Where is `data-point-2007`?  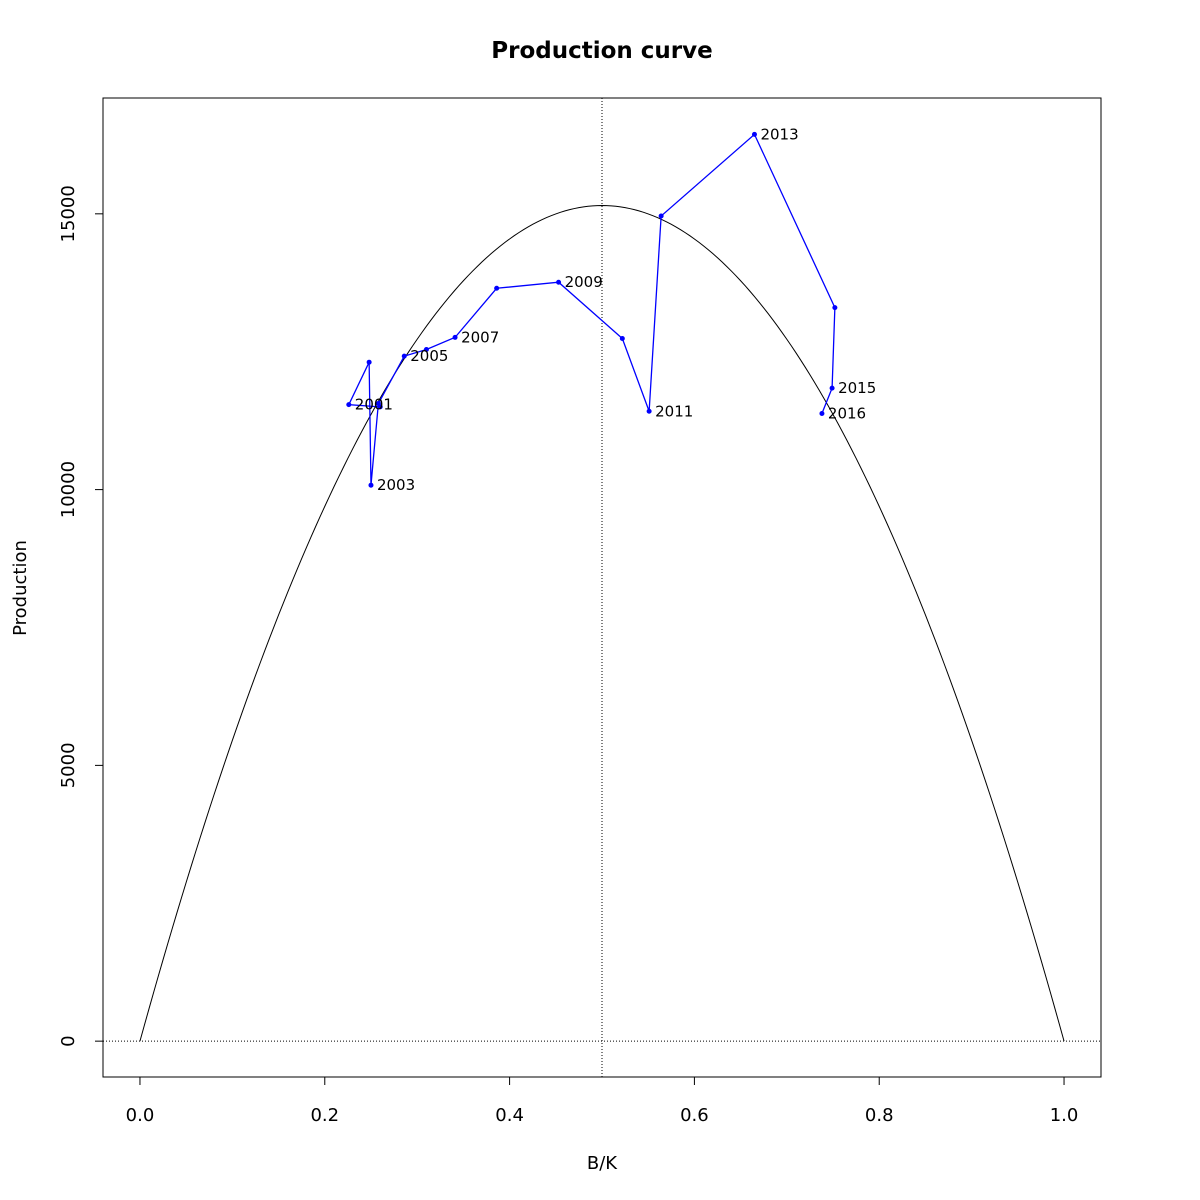 data-point-2007 is located at coordinates (455, 337).